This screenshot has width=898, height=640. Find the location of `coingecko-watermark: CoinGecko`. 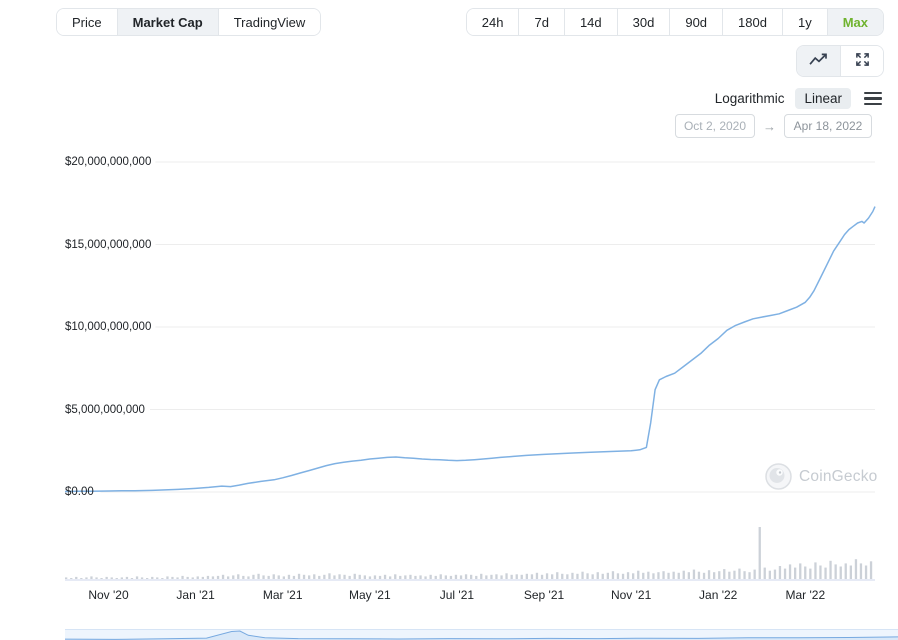

coingecko-watermark: CoinGecko is located at coordinates (821, 476).